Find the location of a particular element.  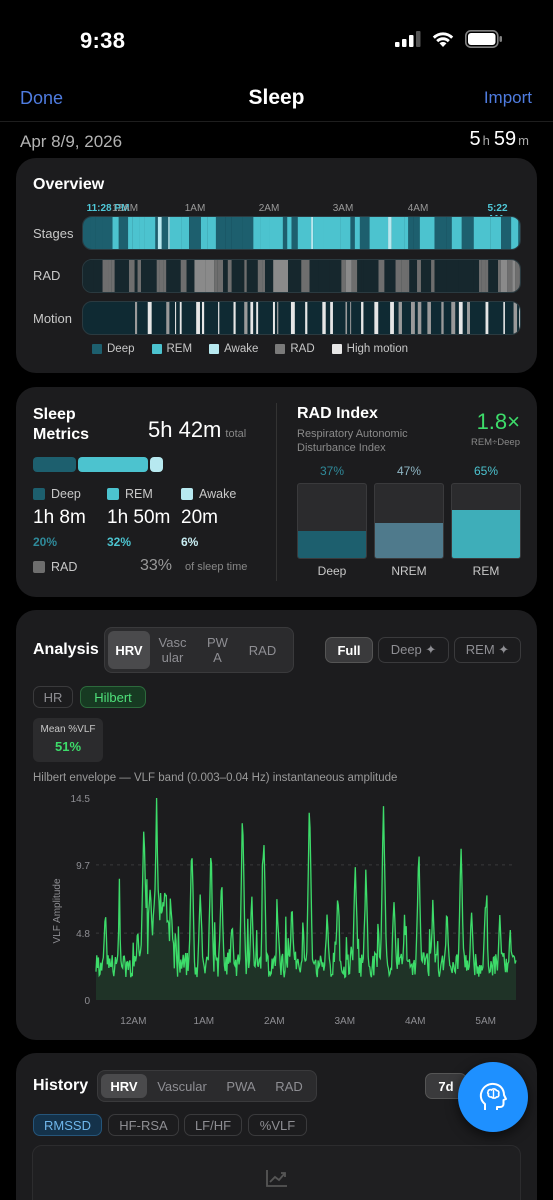

import-button: Import is located at coordinates (507, 97).